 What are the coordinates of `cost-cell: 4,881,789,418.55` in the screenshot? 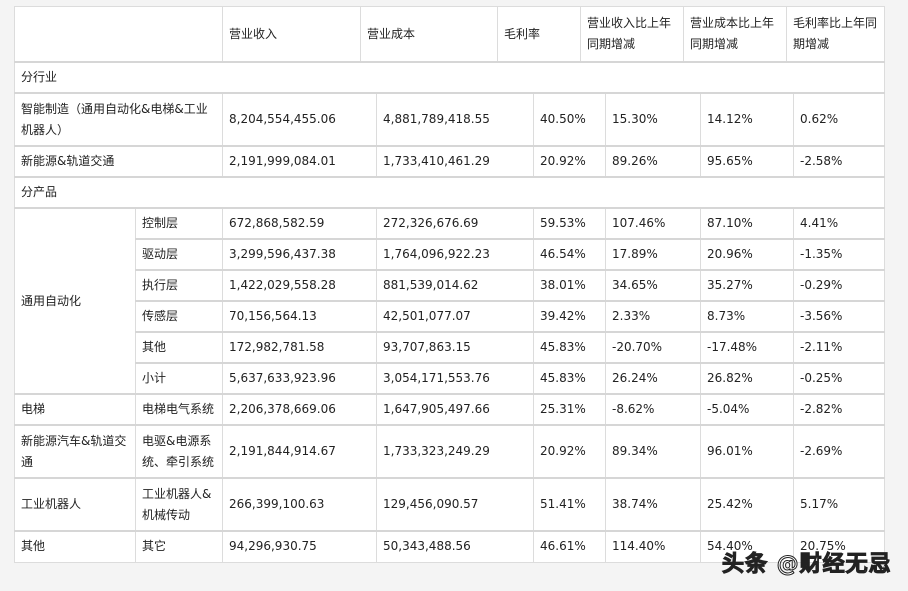 It's located at (455, 119).